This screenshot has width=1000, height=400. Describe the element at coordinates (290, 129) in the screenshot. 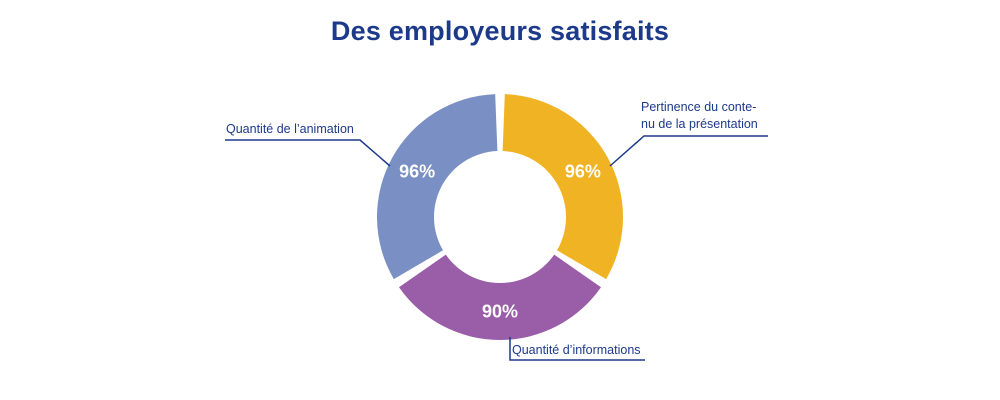

I see `slice-category-label: Quantité de l’animation` at that location.